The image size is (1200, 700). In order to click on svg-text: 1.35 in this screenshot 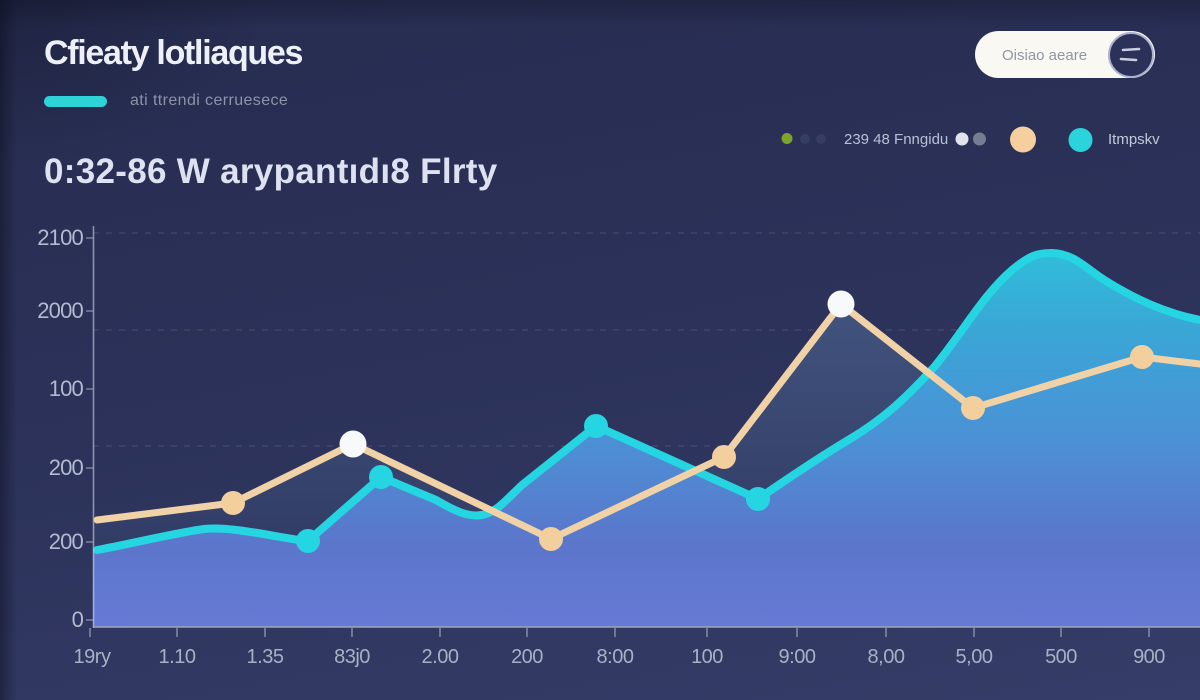, I will do `click(265, 657)`.